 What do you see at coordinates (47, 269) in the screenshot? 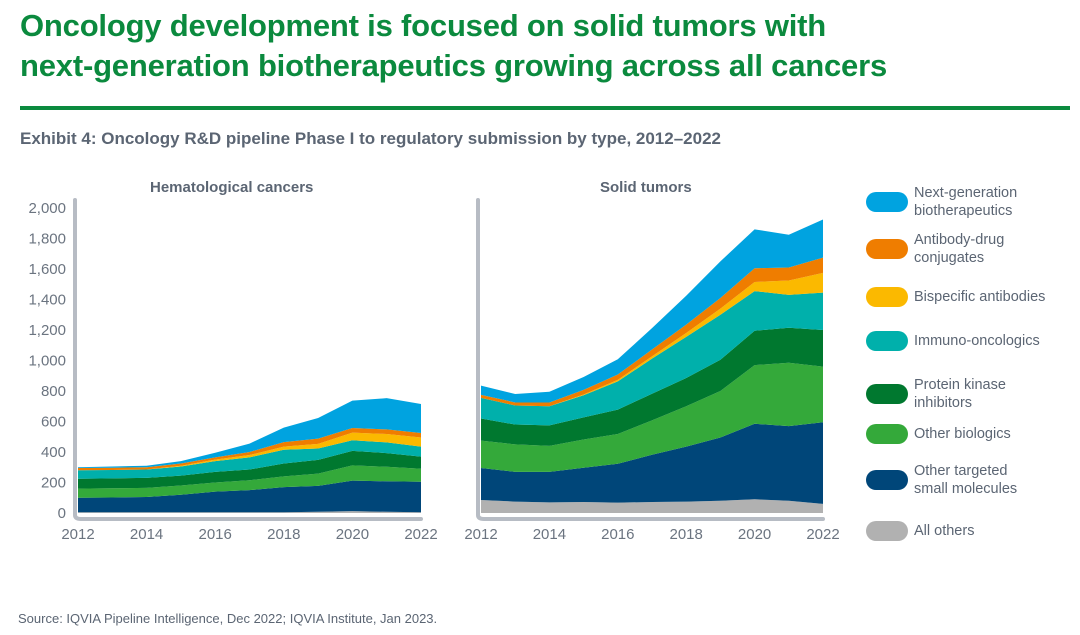
I see `y-tick-label: 1,600` at bounding box center [47, 269].